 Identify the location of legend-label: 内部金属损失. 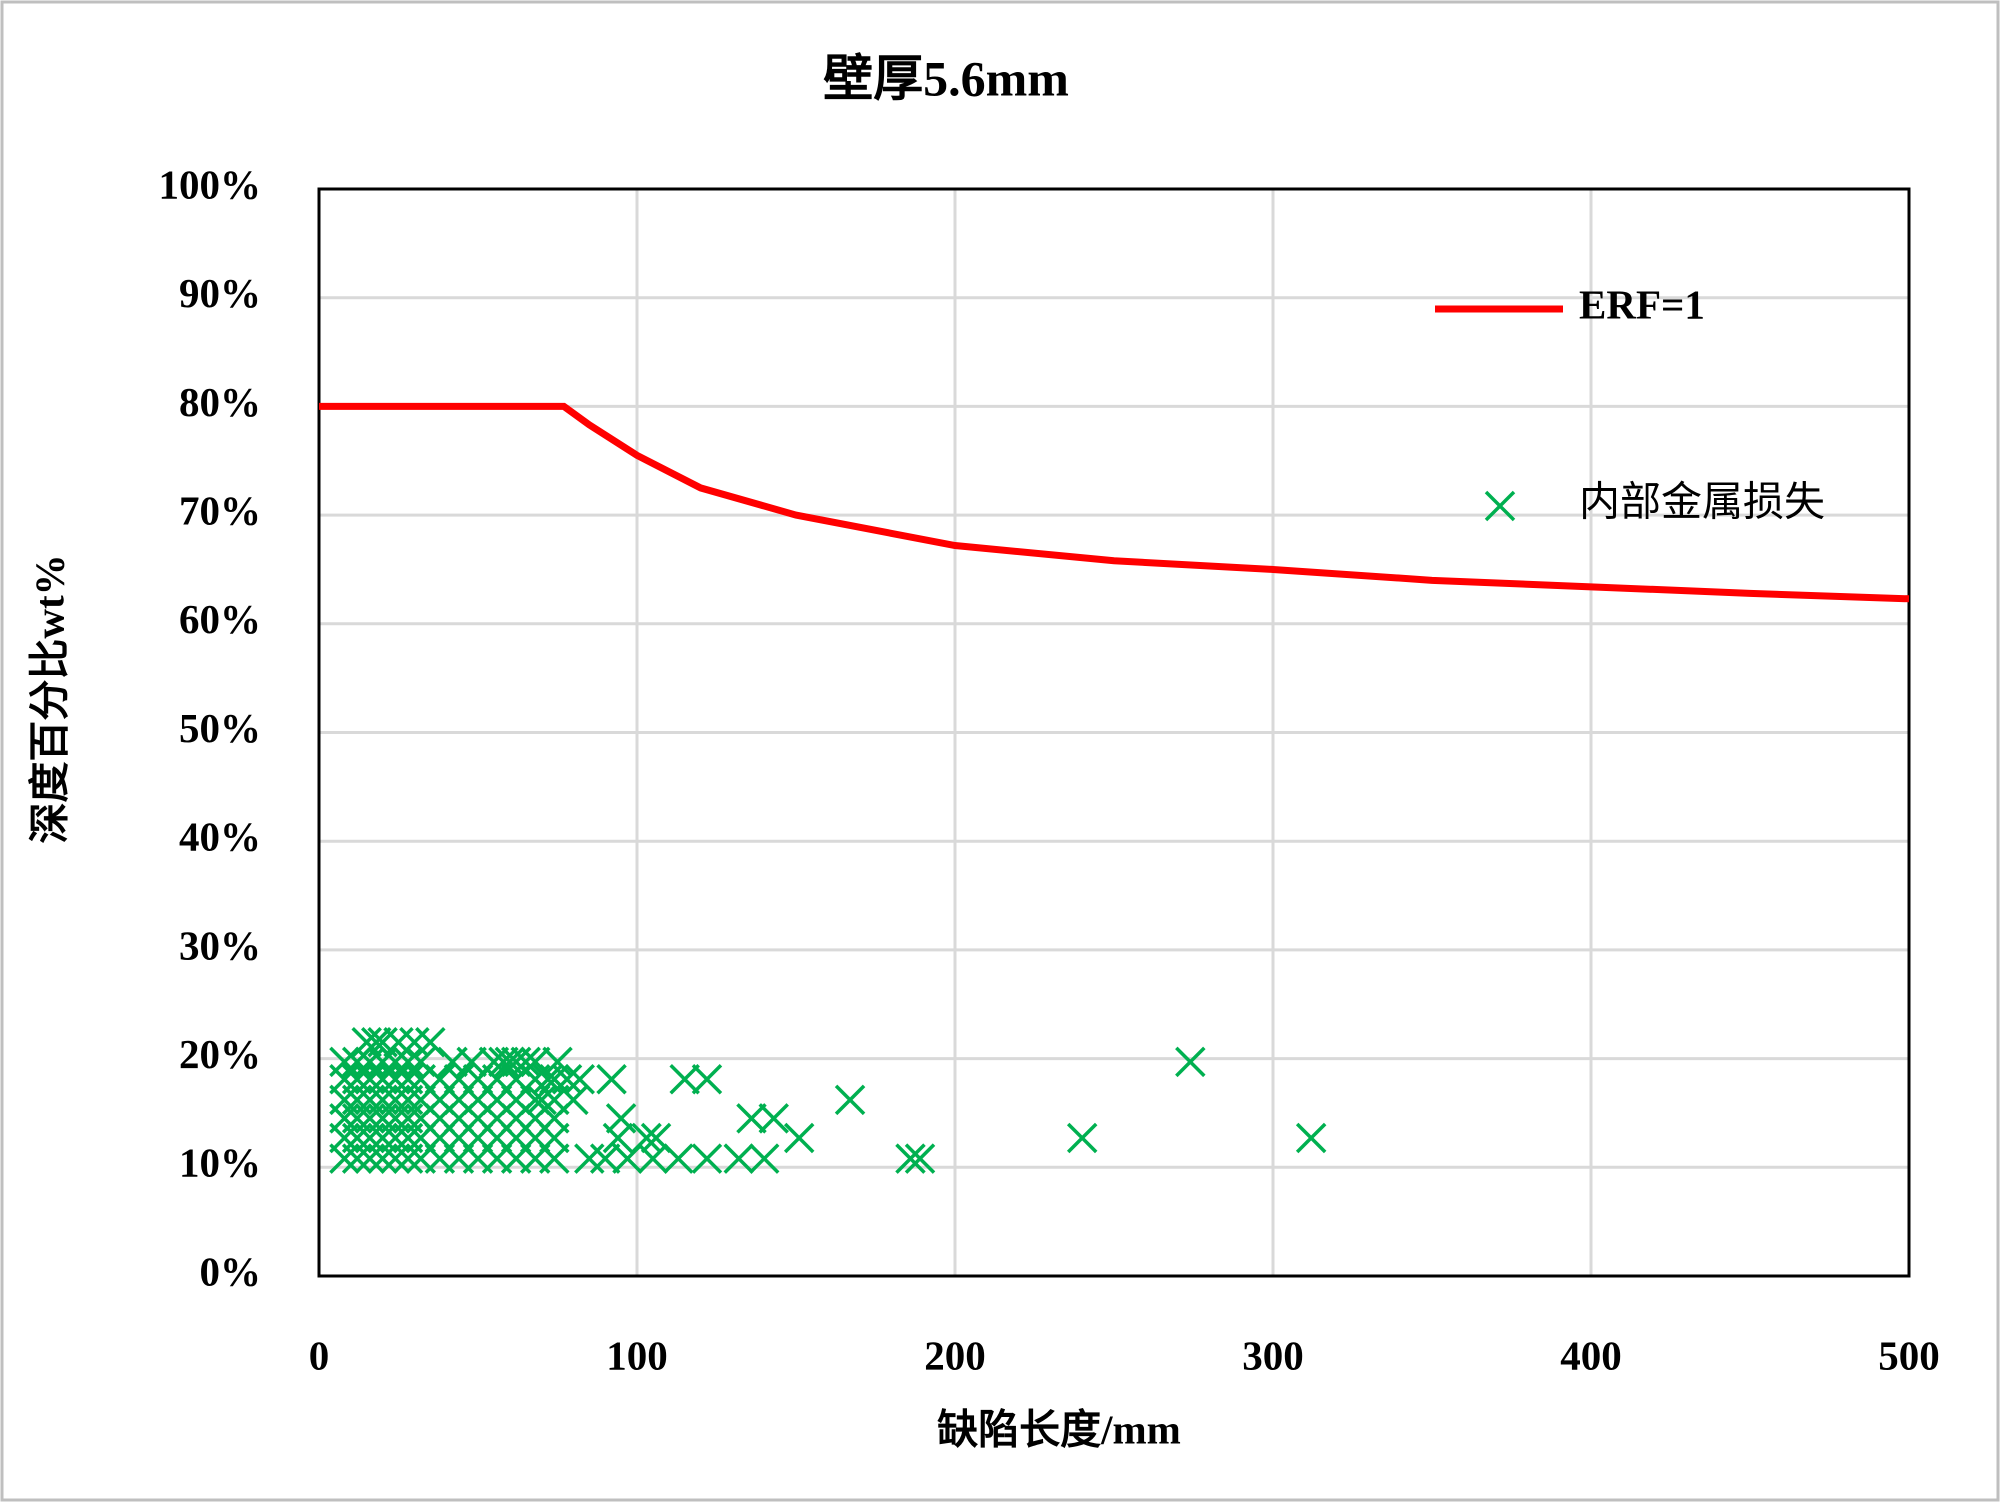
(1702, 501).